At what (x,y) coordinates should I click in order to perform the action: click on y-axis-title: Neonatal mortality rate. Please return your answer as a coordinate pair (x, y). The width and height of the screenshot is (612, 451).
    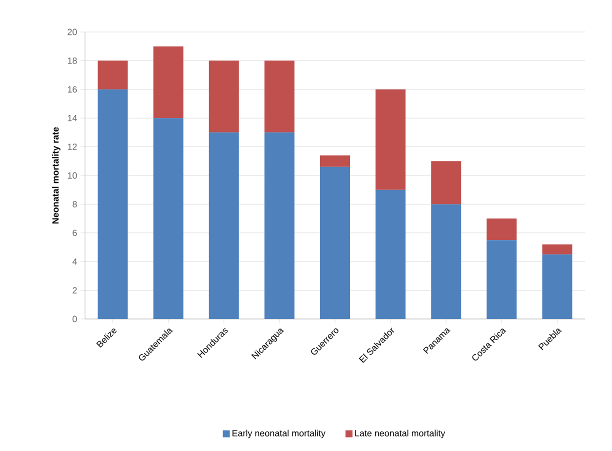
    Looking at the image, I should click on (56, 175).